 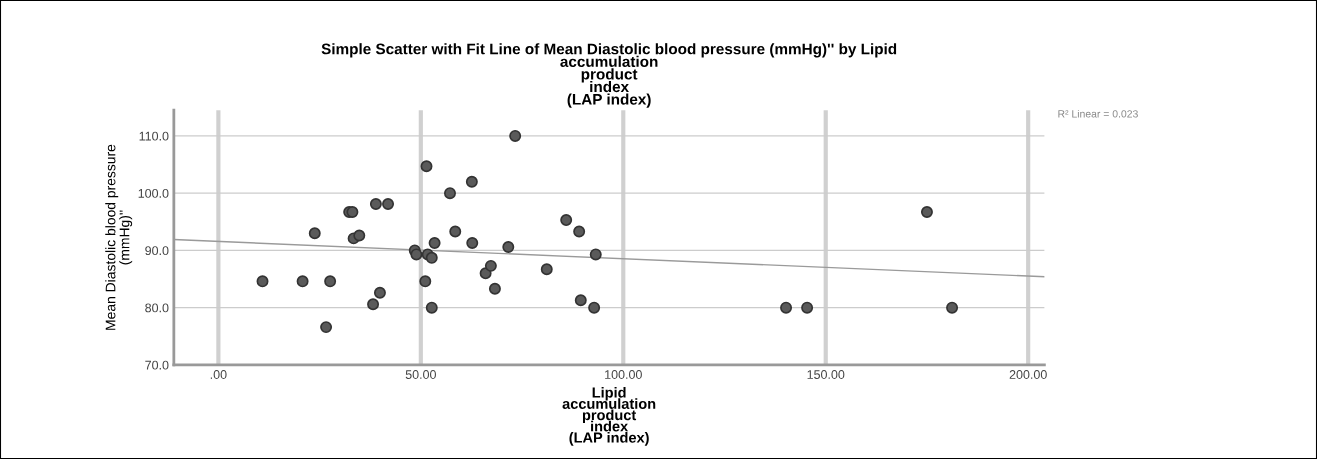 I want to click on y-tick-label: 70.0, so click(x=157, y=365).